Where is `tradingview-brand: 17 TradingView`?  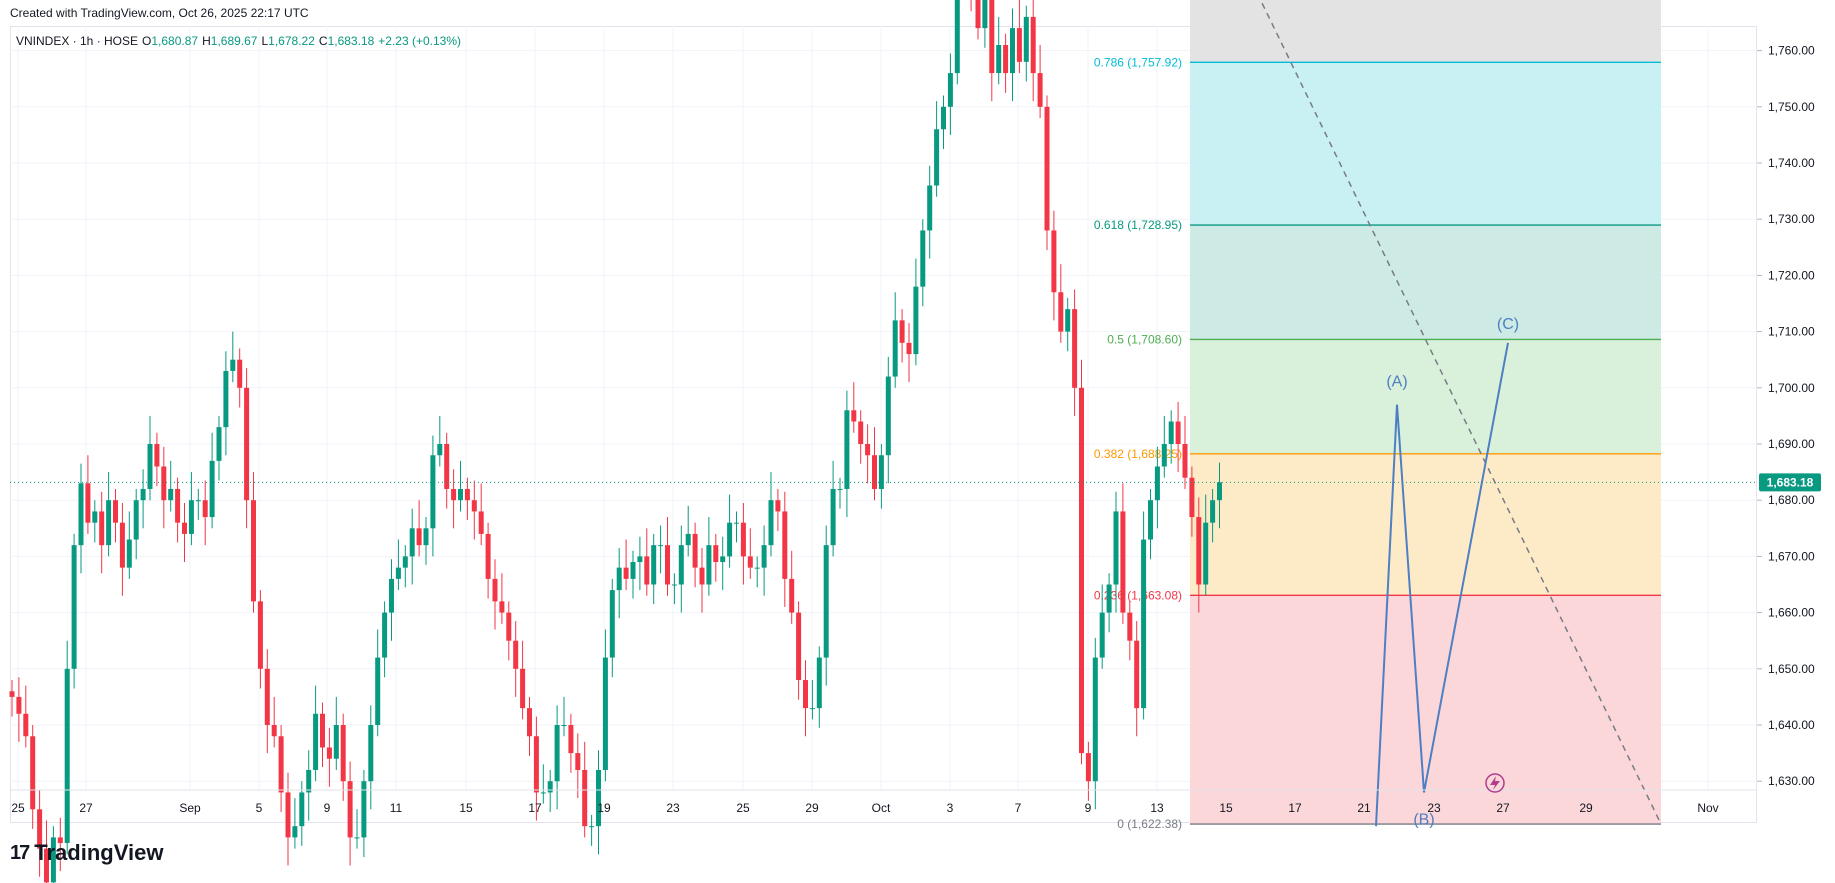
tradingview-brand: 17 TradingView is located at coordinates (86, 853).